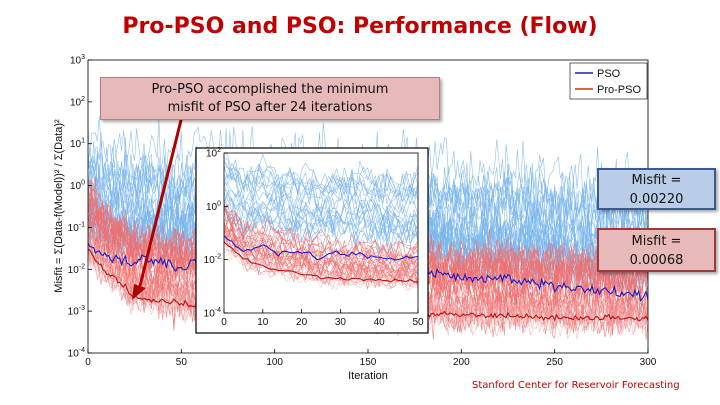 This screenshot has height=405, width=720. Describe the element at coordinates (302, 322) in the screenshot. I see `x-tick-label: 20` at that location.